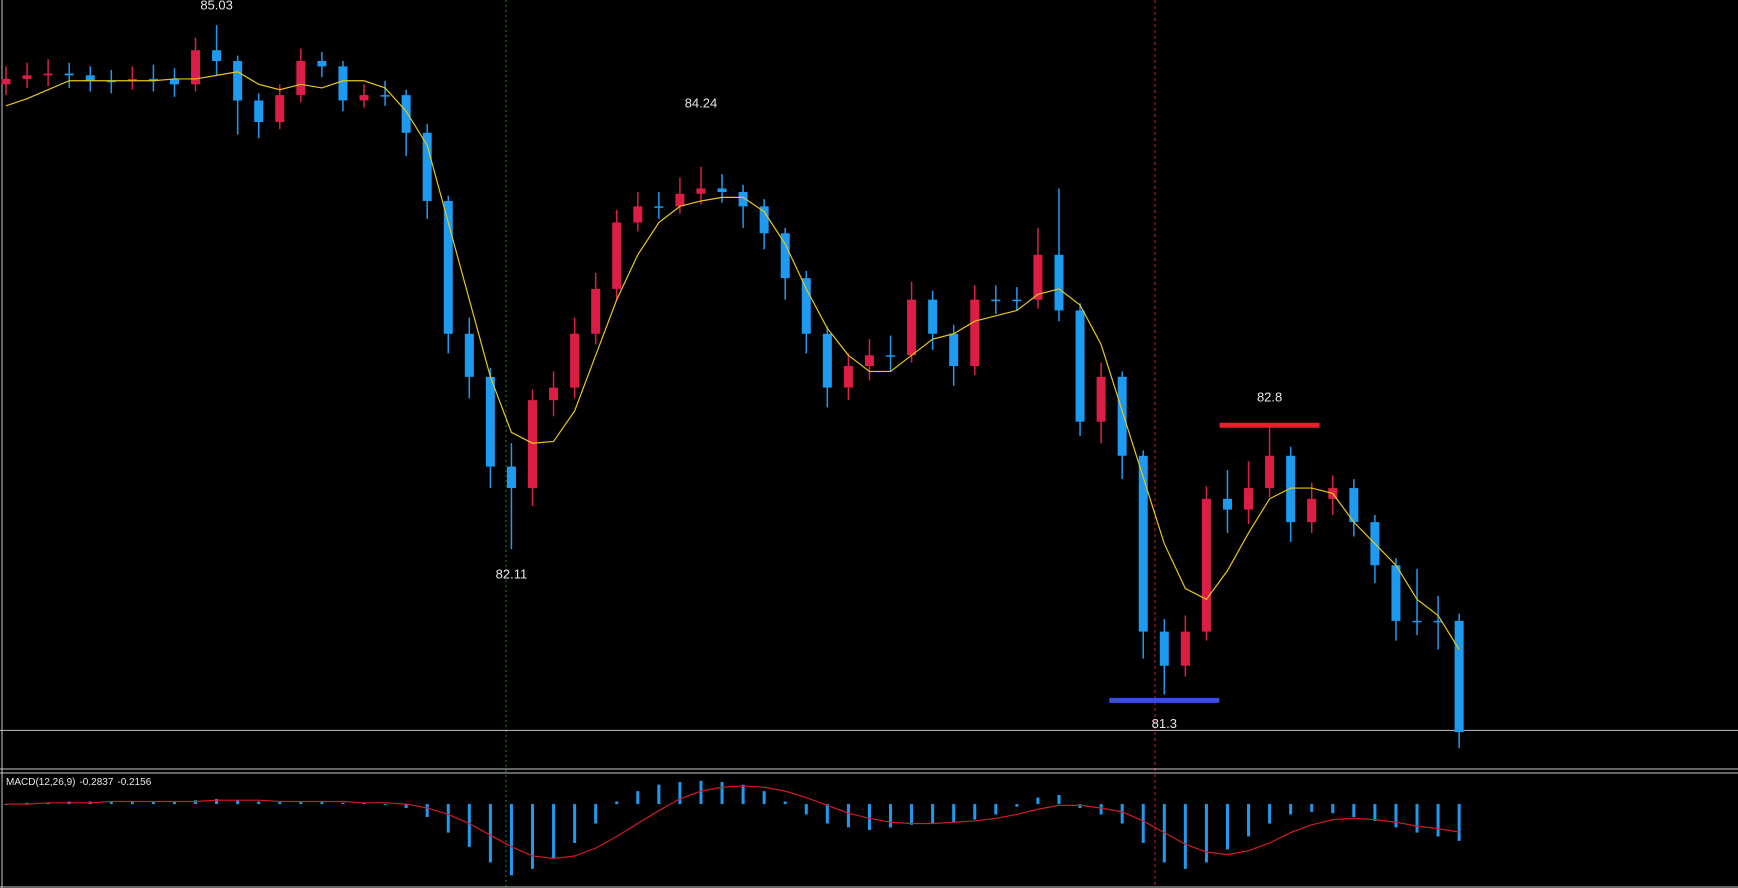  Describe the element at coordinates (96, 782) in the screenshot. I see `macd-value: -0.2837` at that location.